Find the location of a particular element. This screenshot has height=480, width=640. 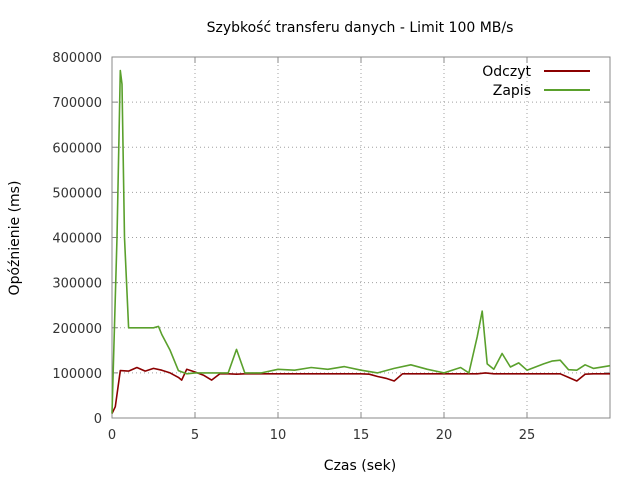

x-tick-label: 10 is located at coordinates (278, 435).